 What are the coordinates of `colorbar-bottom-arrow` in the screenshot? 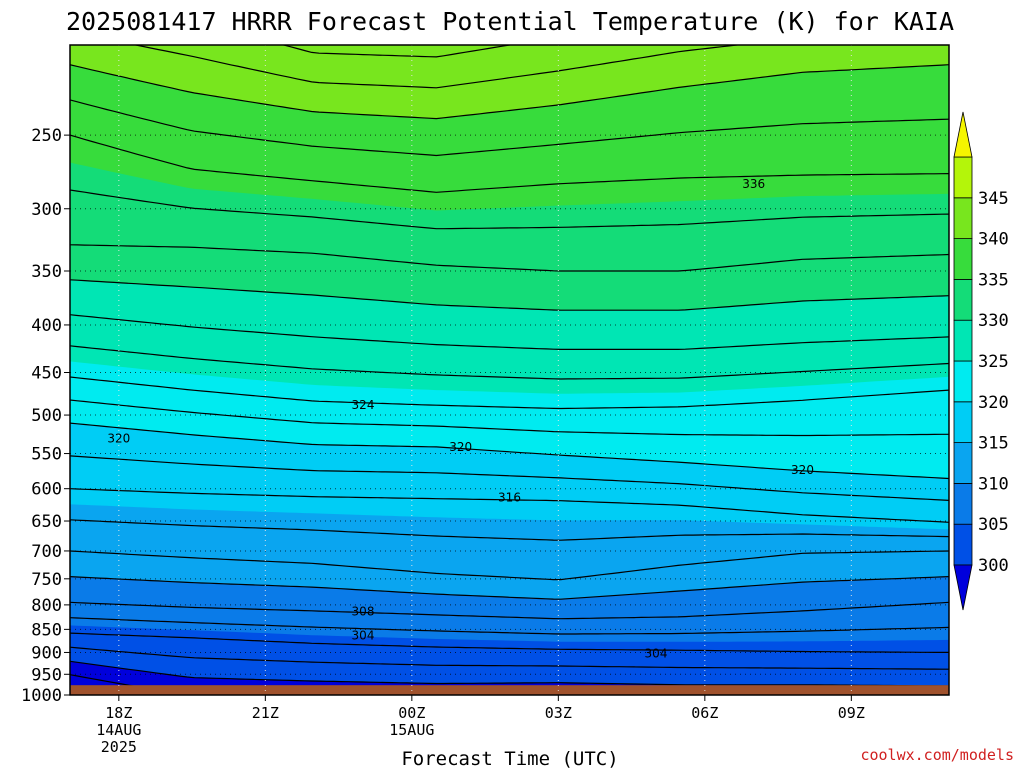 It's located at (963, 587).